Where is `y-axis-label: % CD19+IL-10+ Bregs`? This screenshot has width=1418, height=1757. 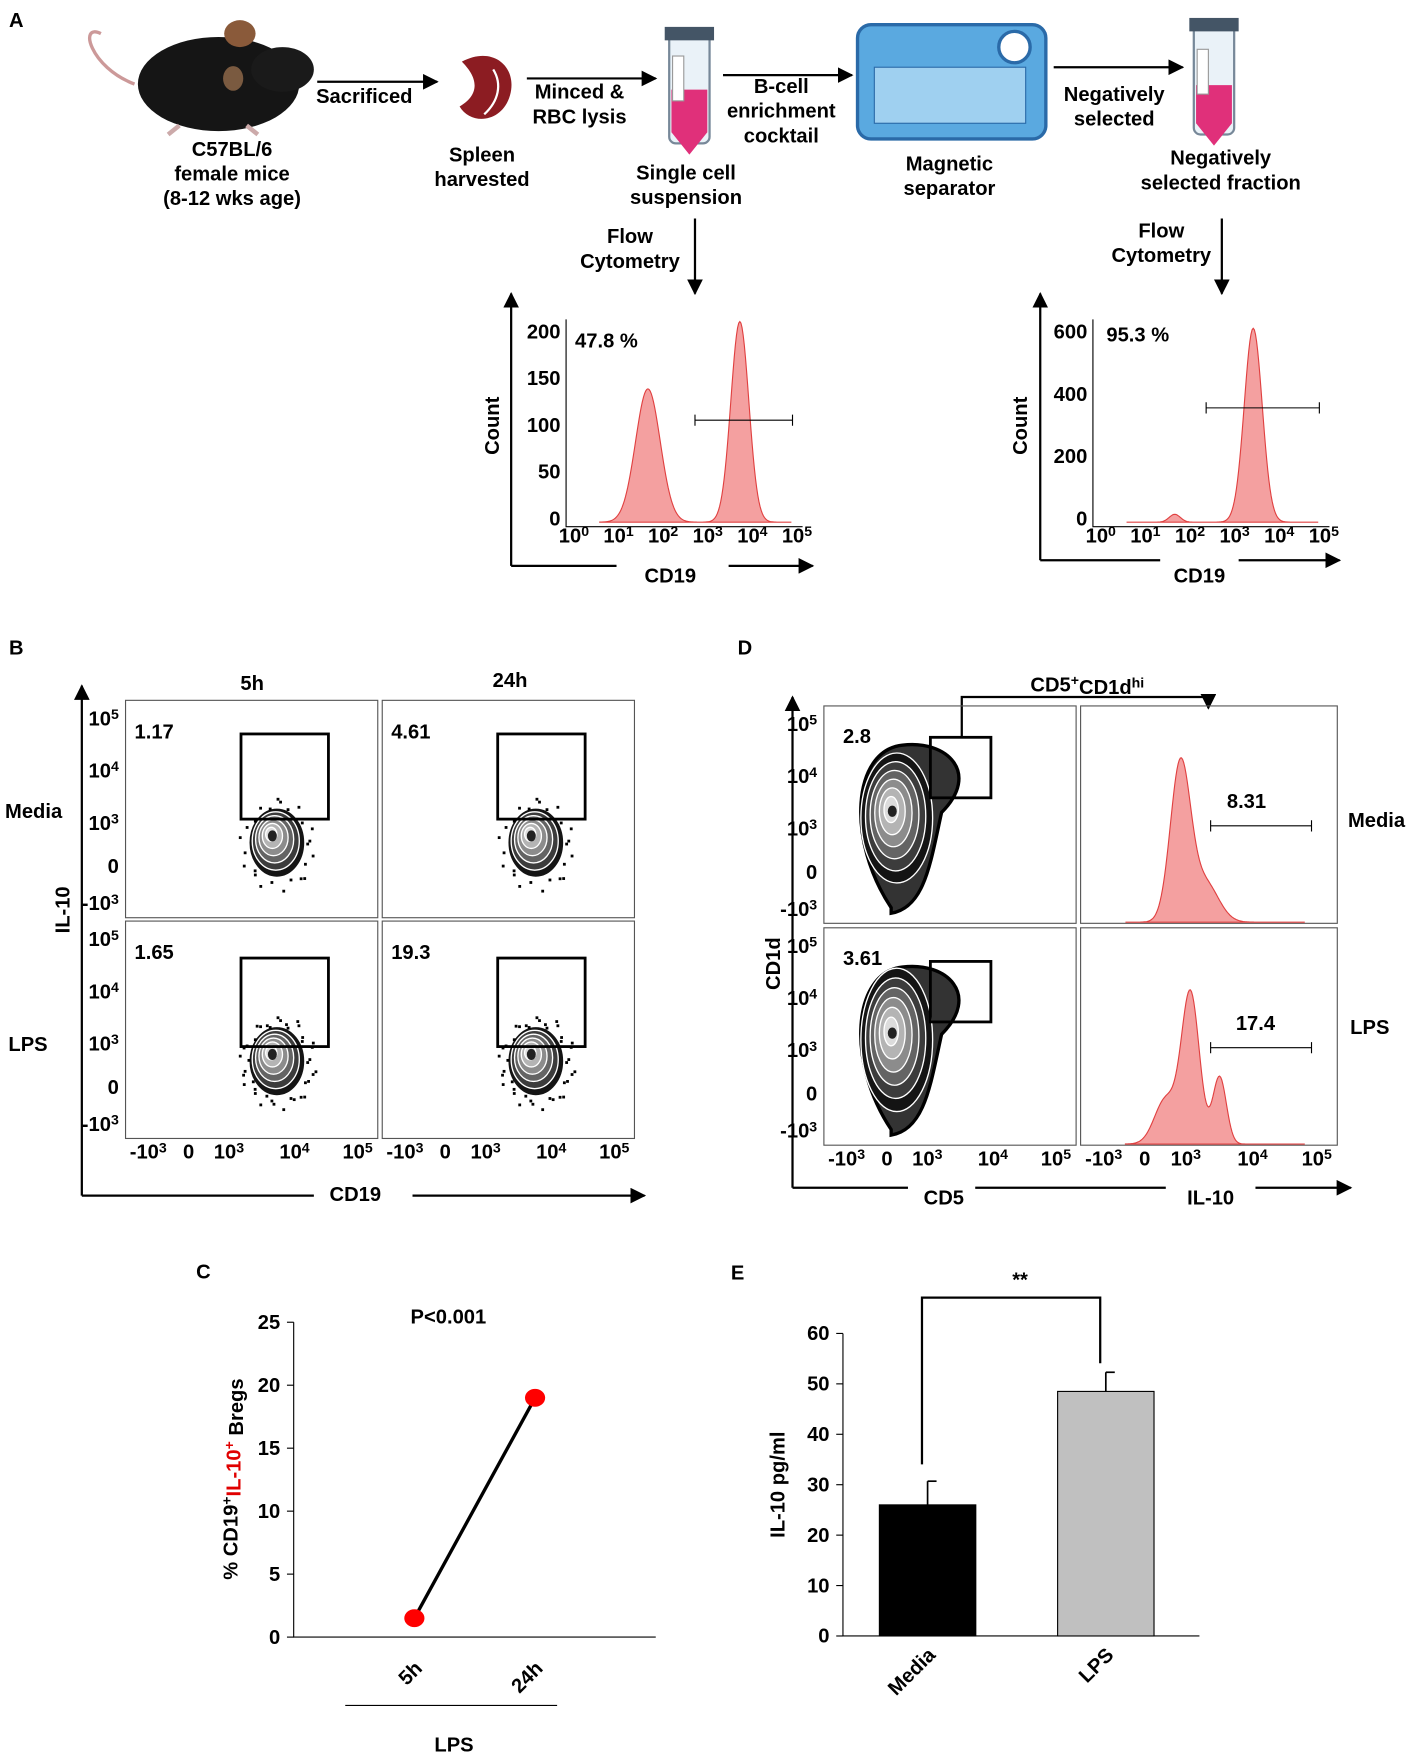
y-axis-label: % CD19+IL-10+ Bregs is located at coordinates (233, 1478).